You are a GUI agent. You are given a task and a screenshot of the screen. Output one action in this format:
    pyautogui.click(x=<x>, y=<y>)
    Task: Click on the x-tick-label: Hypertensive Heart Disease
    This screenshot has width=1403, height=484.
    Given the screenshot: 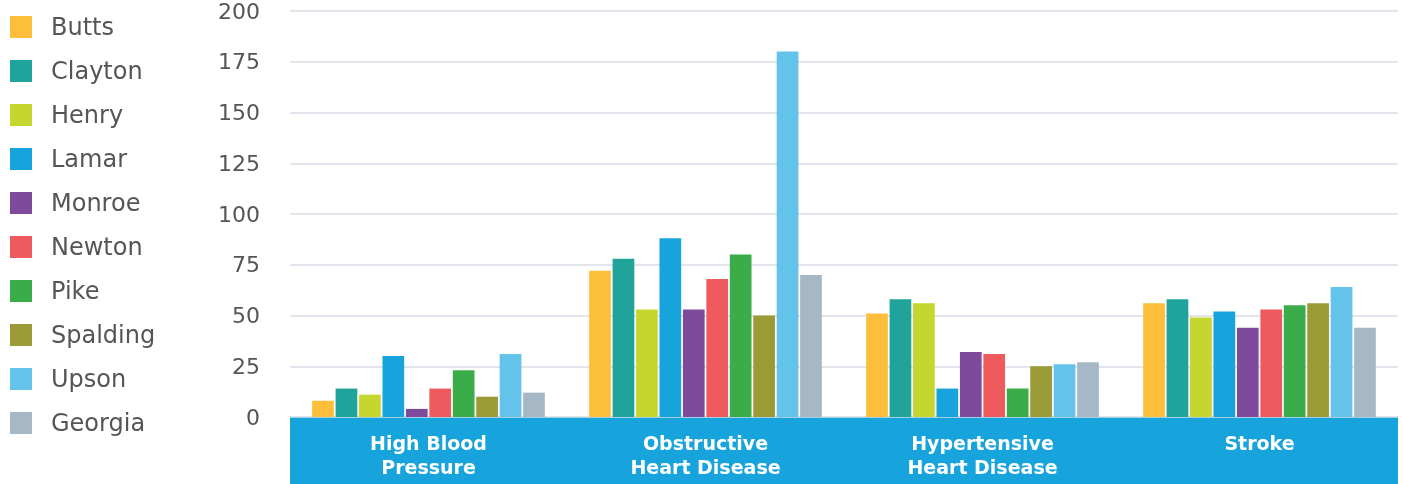 What is the action you would take?
    pyautogui.click(x=982, y=455)
    